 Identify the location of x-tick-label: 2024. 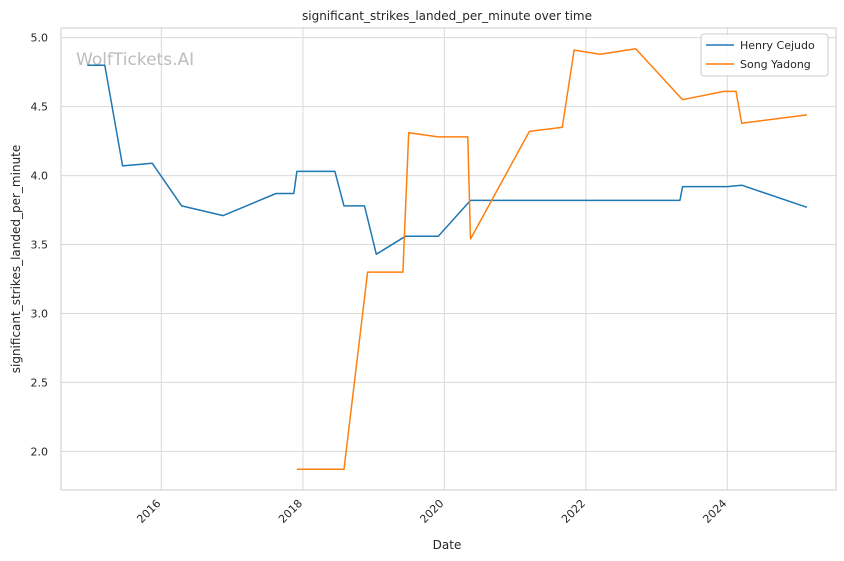
(714, 511).